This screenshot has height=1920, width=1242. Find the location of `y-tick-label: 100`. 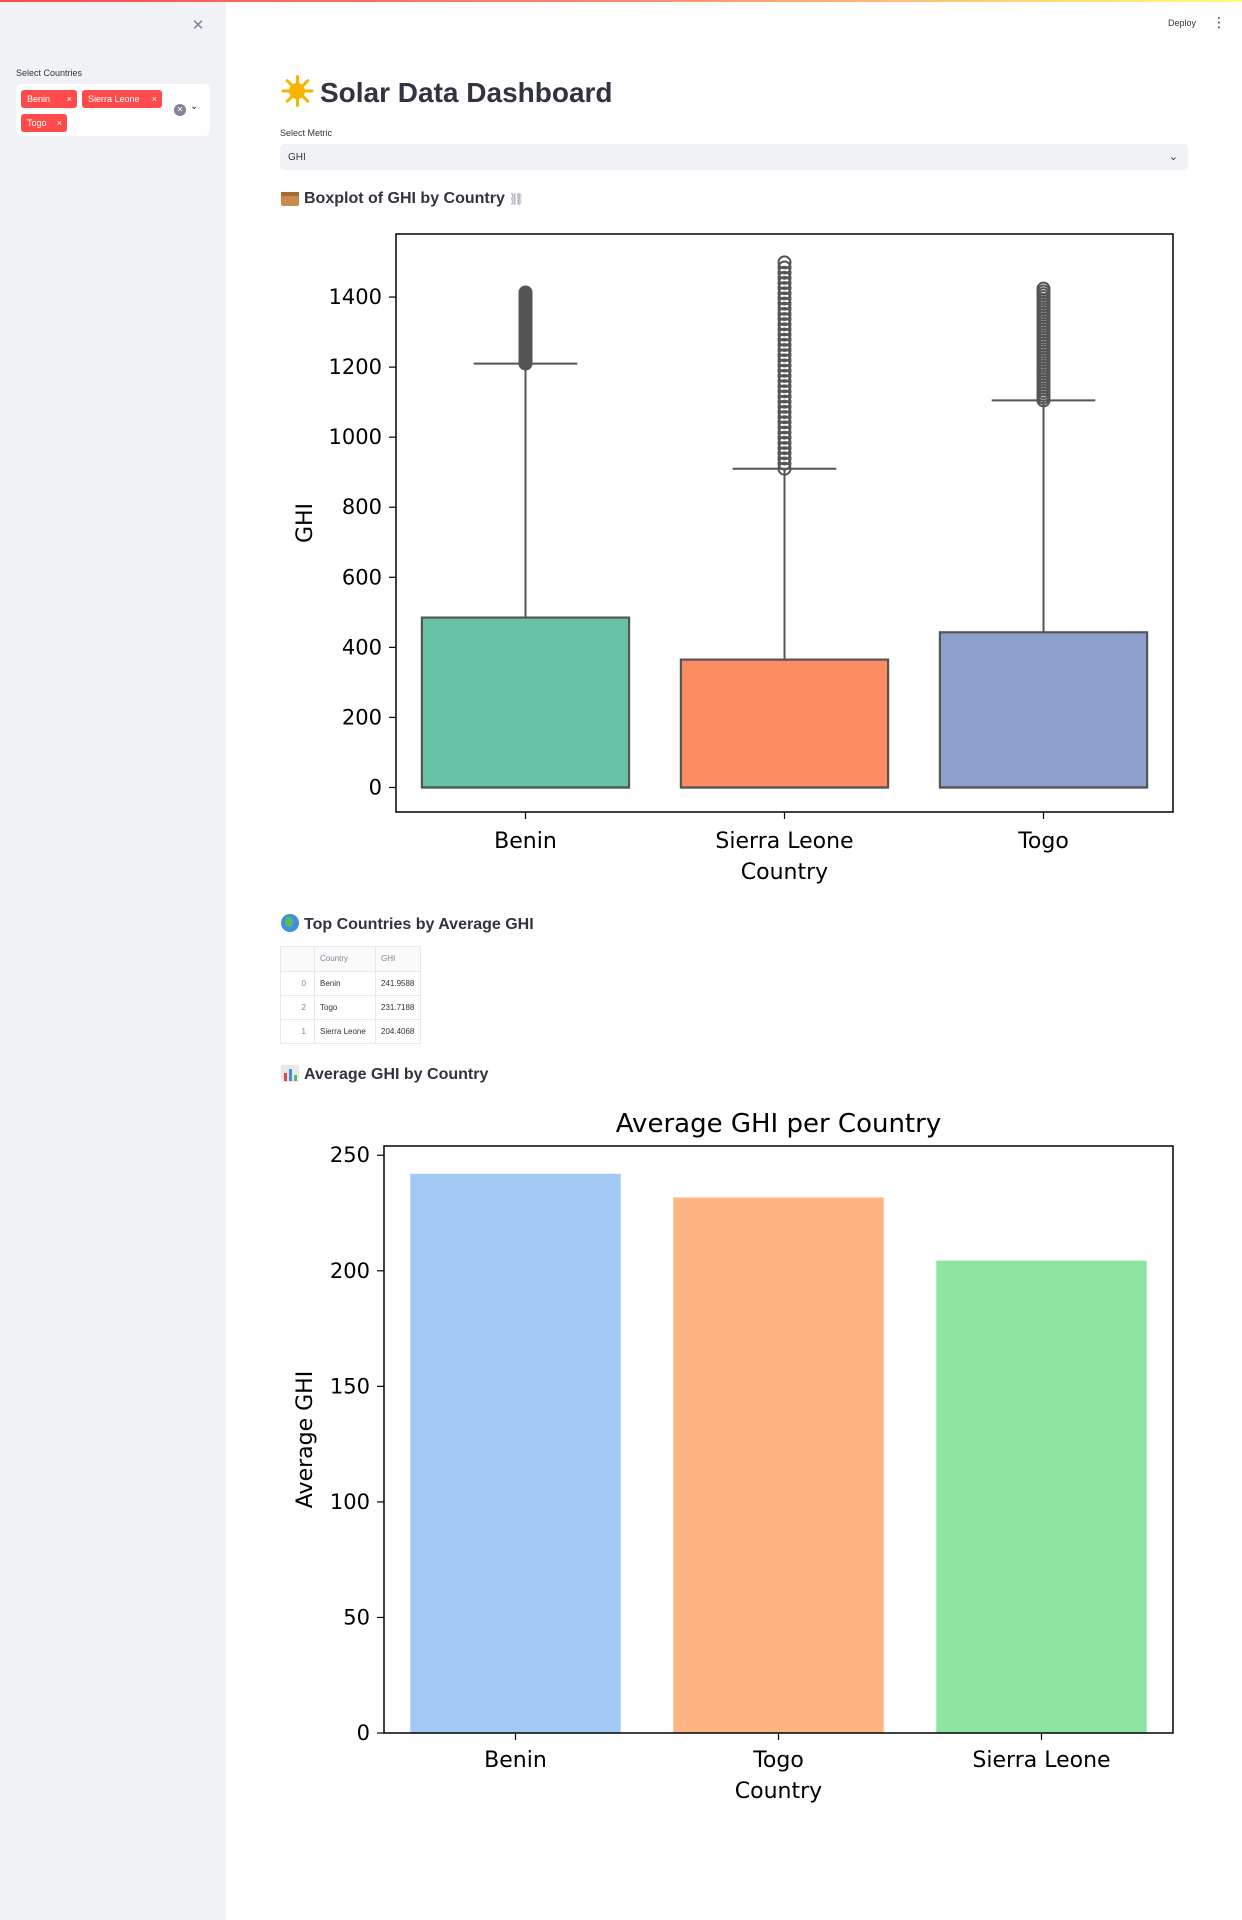

y-tick-label: 100 is located at coordinates (350, 1502).